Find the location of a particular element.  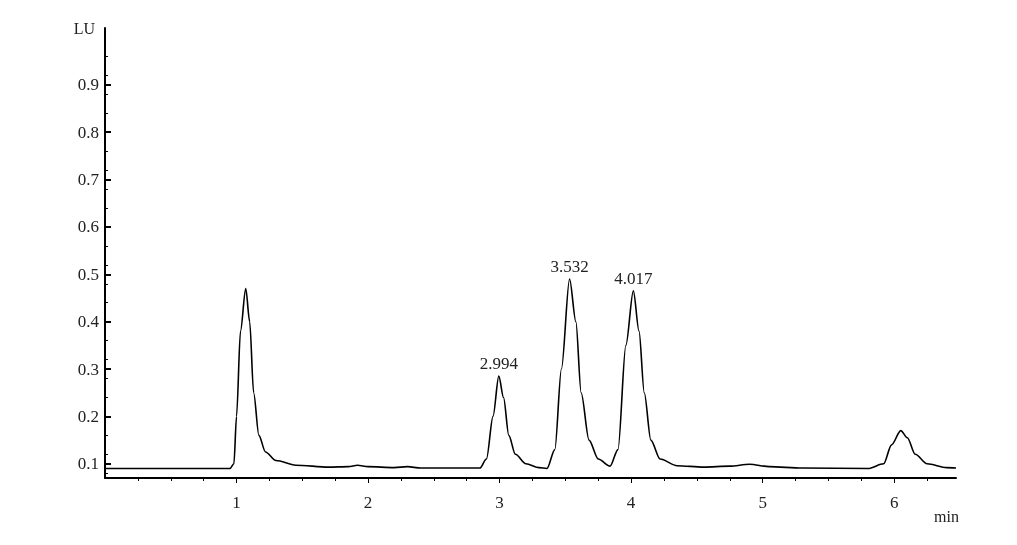

y-tick-label: 0.1 is located at coordinates (88, 464).